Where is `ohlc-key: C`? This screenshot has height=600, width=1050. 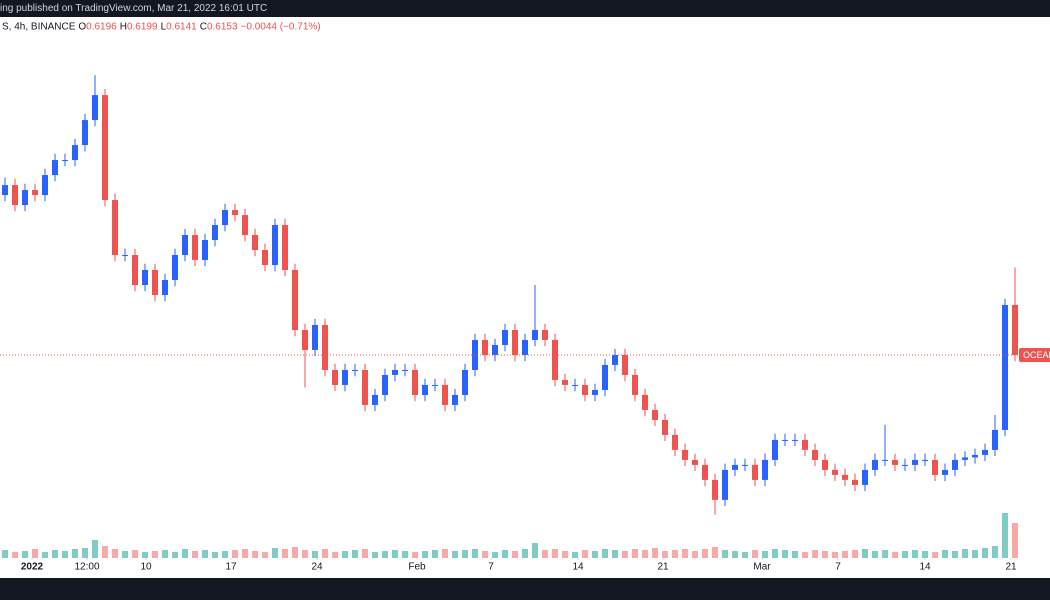
ohlc-key: C is located at coordinates (203, 27).